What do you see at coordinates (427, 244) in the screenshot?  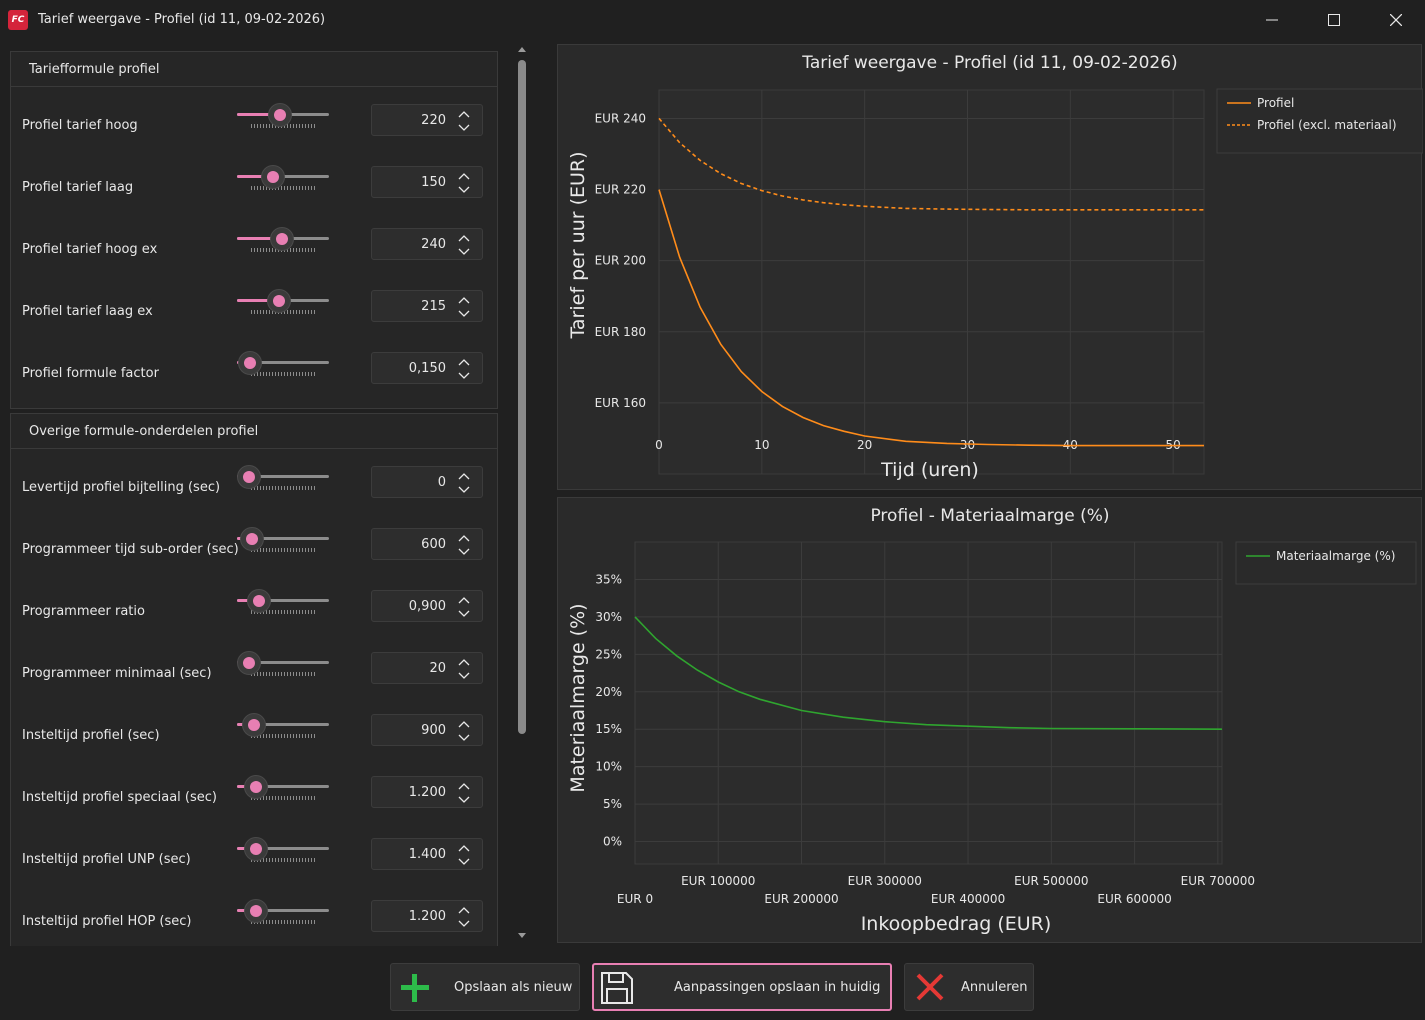 I see `number-spinbox: 240` at bounding box center [427, 244].